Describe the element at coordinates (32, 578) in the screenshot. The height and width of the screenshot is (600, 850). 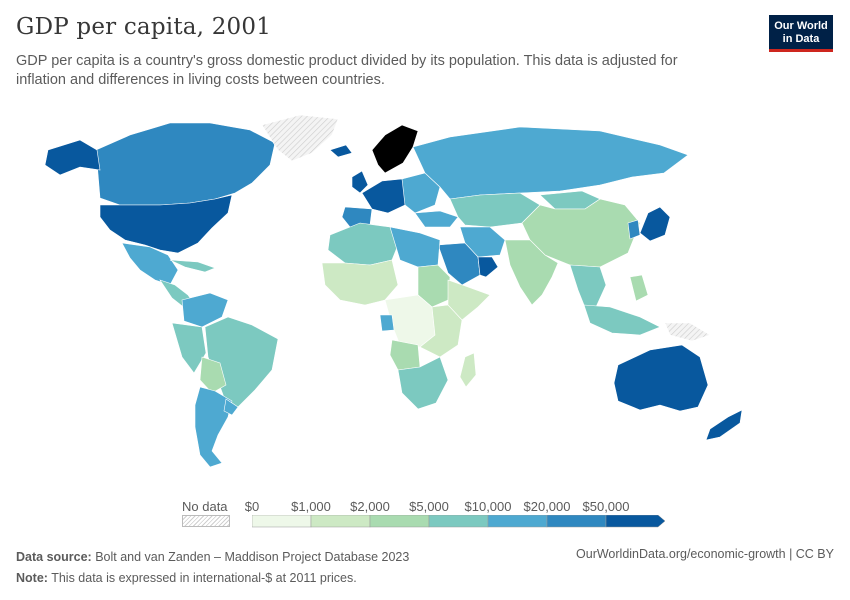
I see `note-label: Note:` at that location.